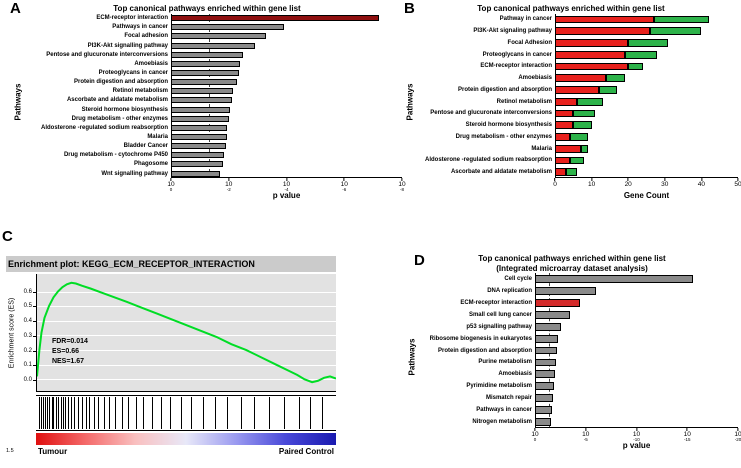  I want to click on x-tick-label: 10 -5, so click(585, 435).